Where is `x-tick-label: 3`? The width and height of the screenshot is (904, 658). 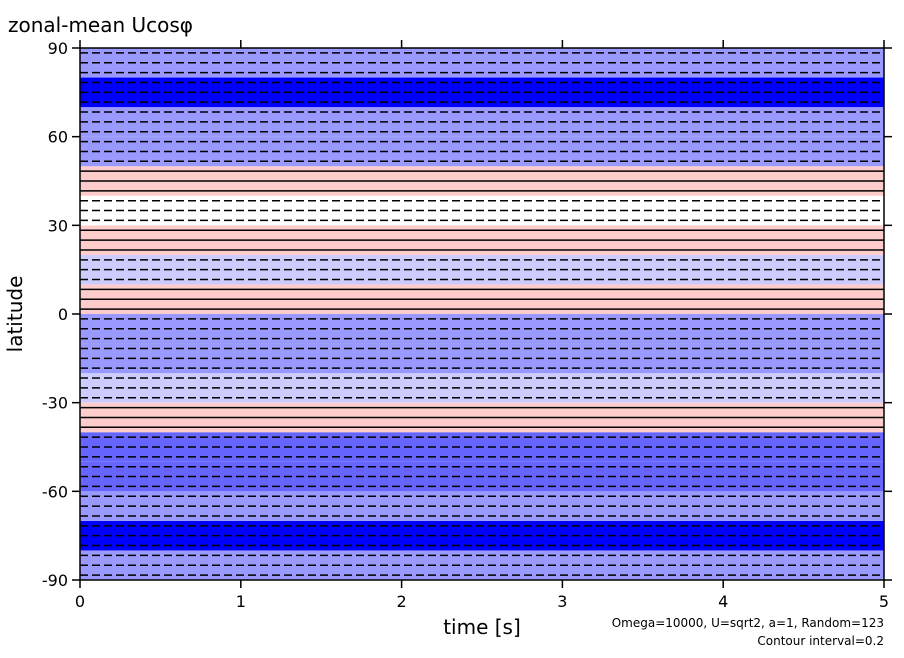
x-tick-label: 3 is located at coordinates (562, 601).